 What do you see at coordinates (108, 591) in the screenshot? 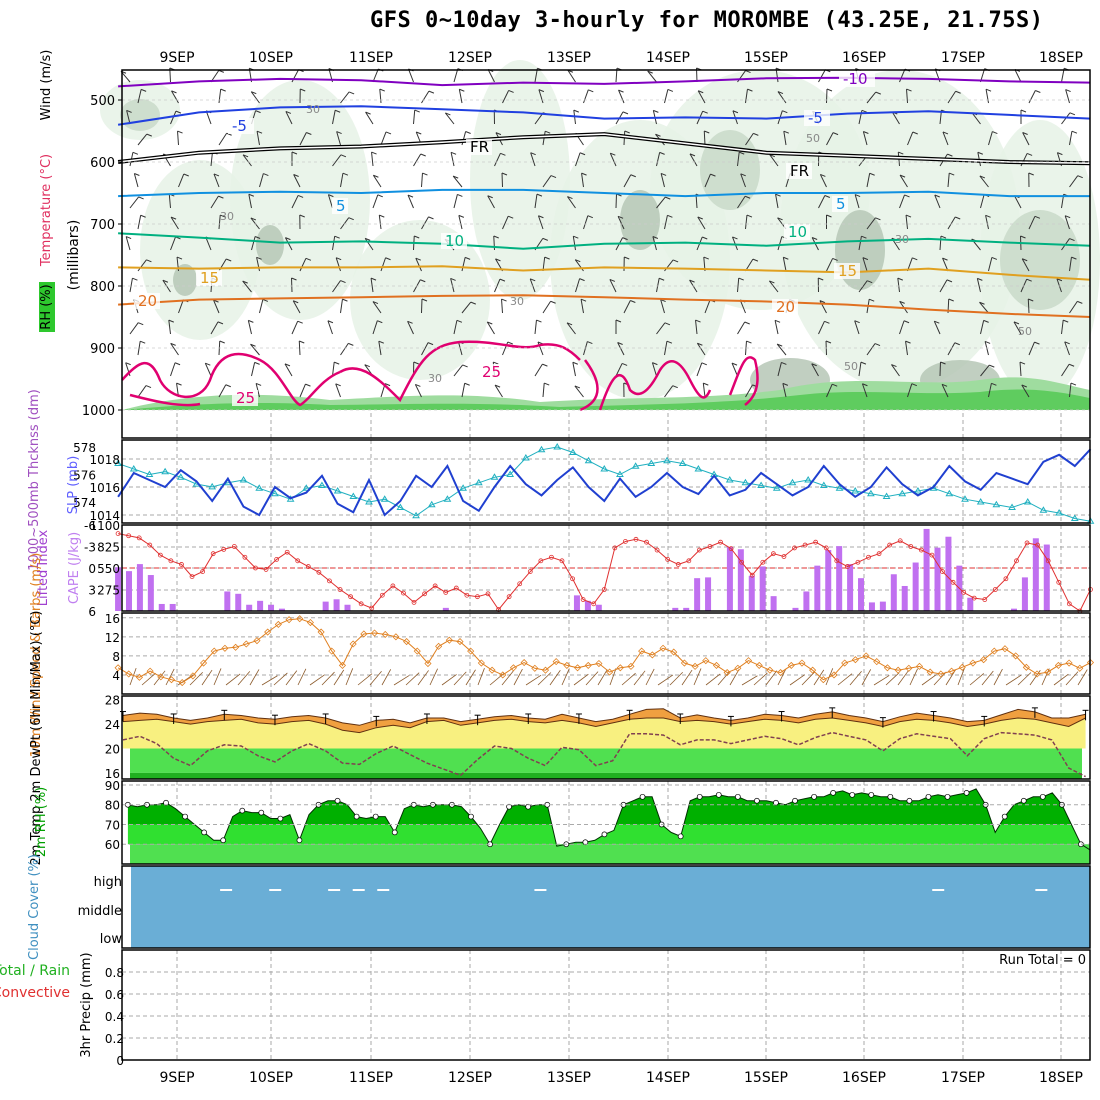
I see `y-tick-cape: 275` at bounding box center [108, 591].